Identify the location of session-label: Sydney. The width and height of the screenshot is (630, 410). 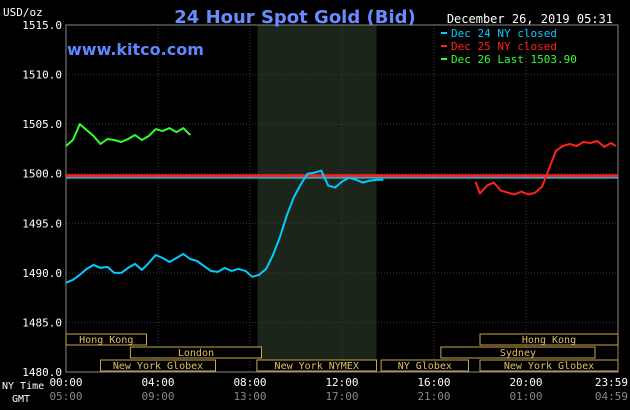
(518, 353).